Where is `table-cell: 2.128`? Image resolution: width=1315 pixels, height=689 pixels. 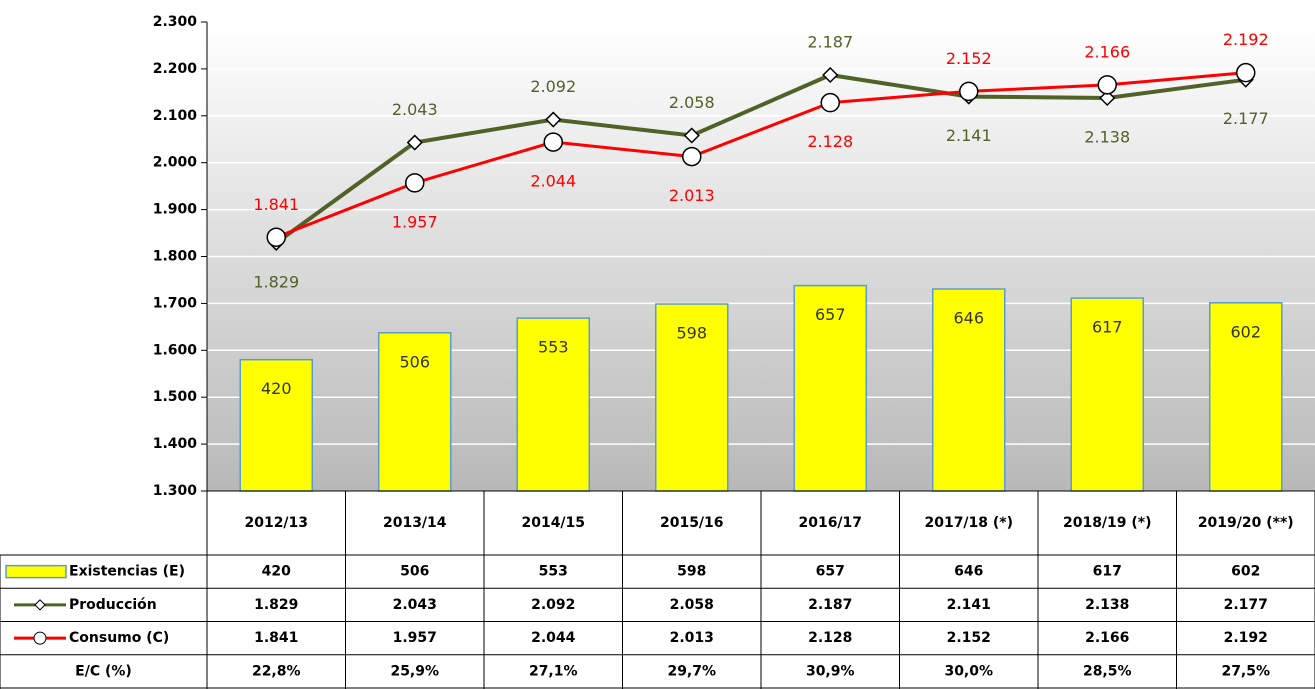 table-cell: 2.128 is located at coordinates (830, 638).